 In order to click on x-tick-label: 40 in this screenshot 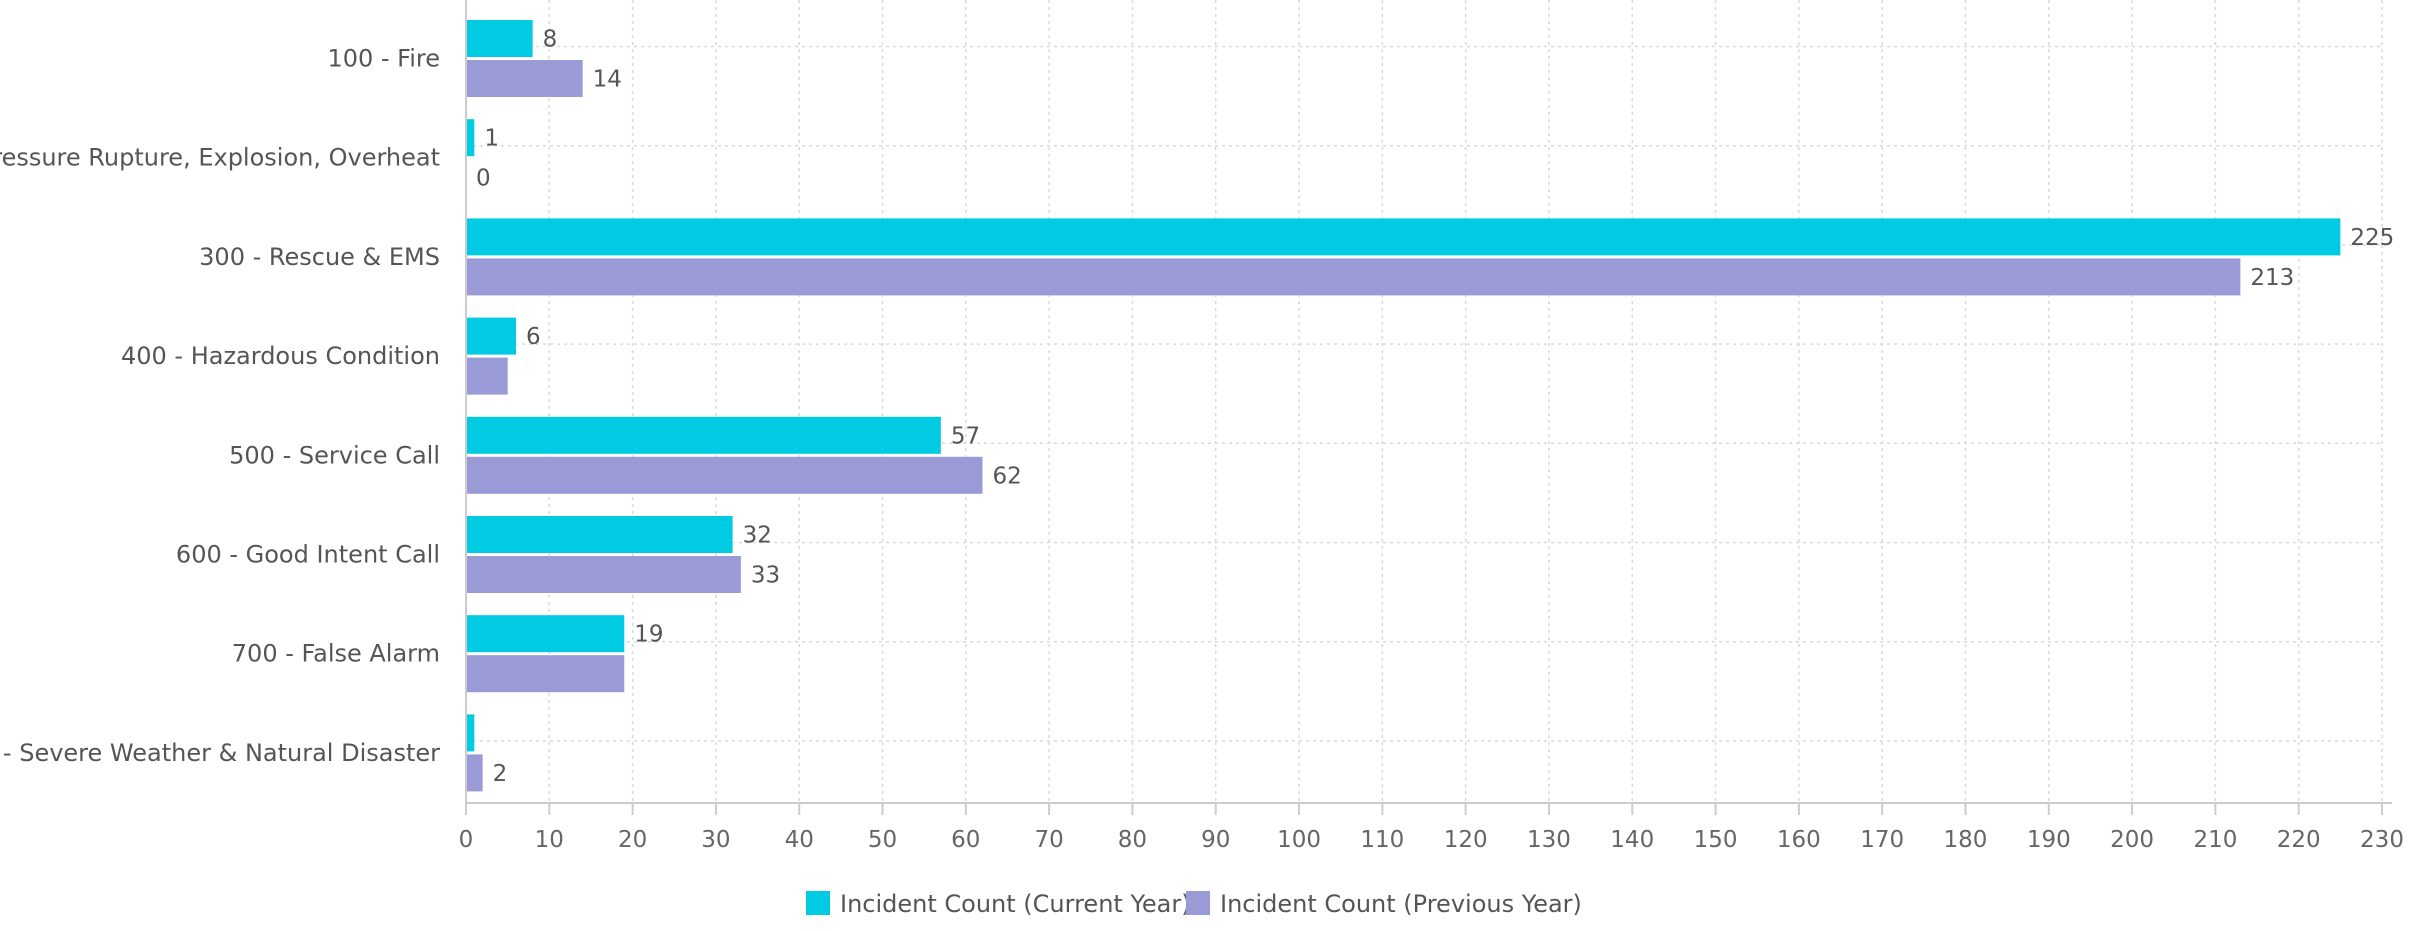, I will do `click(799, 840)`.